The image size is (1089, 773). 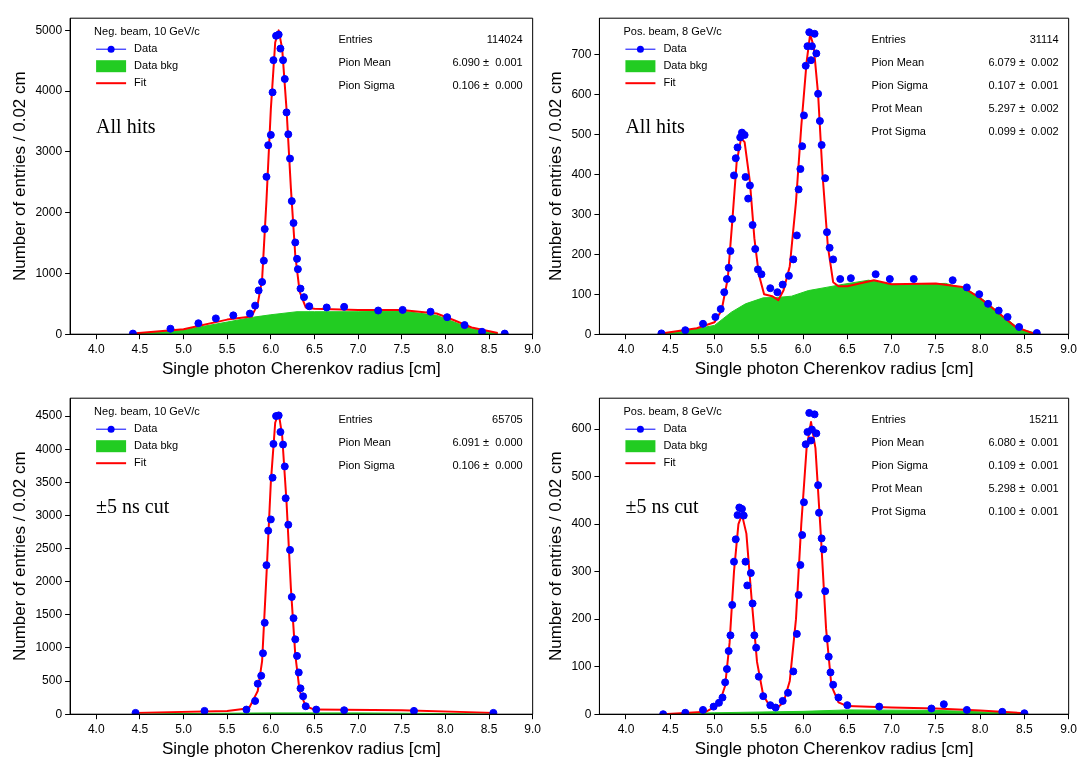 I want to click on y-tick-label: 2000, so click(x=49, y=581).